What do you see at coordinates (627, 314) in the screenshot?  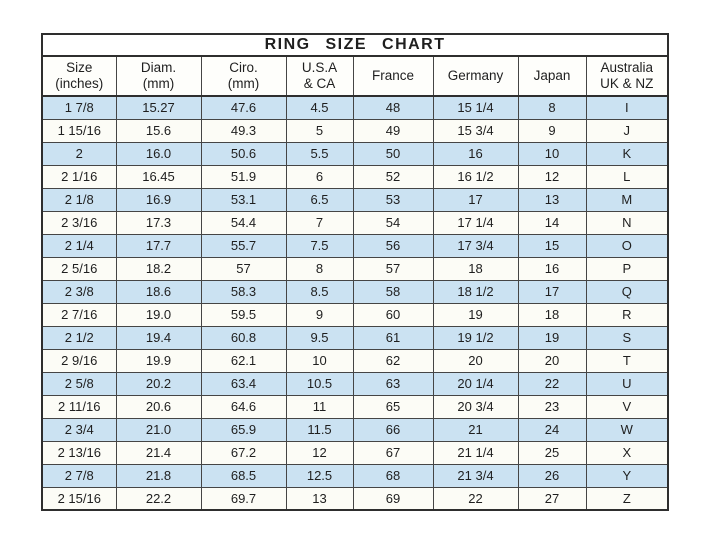 I see `table-cell: R` at bounding box center [627, 314].